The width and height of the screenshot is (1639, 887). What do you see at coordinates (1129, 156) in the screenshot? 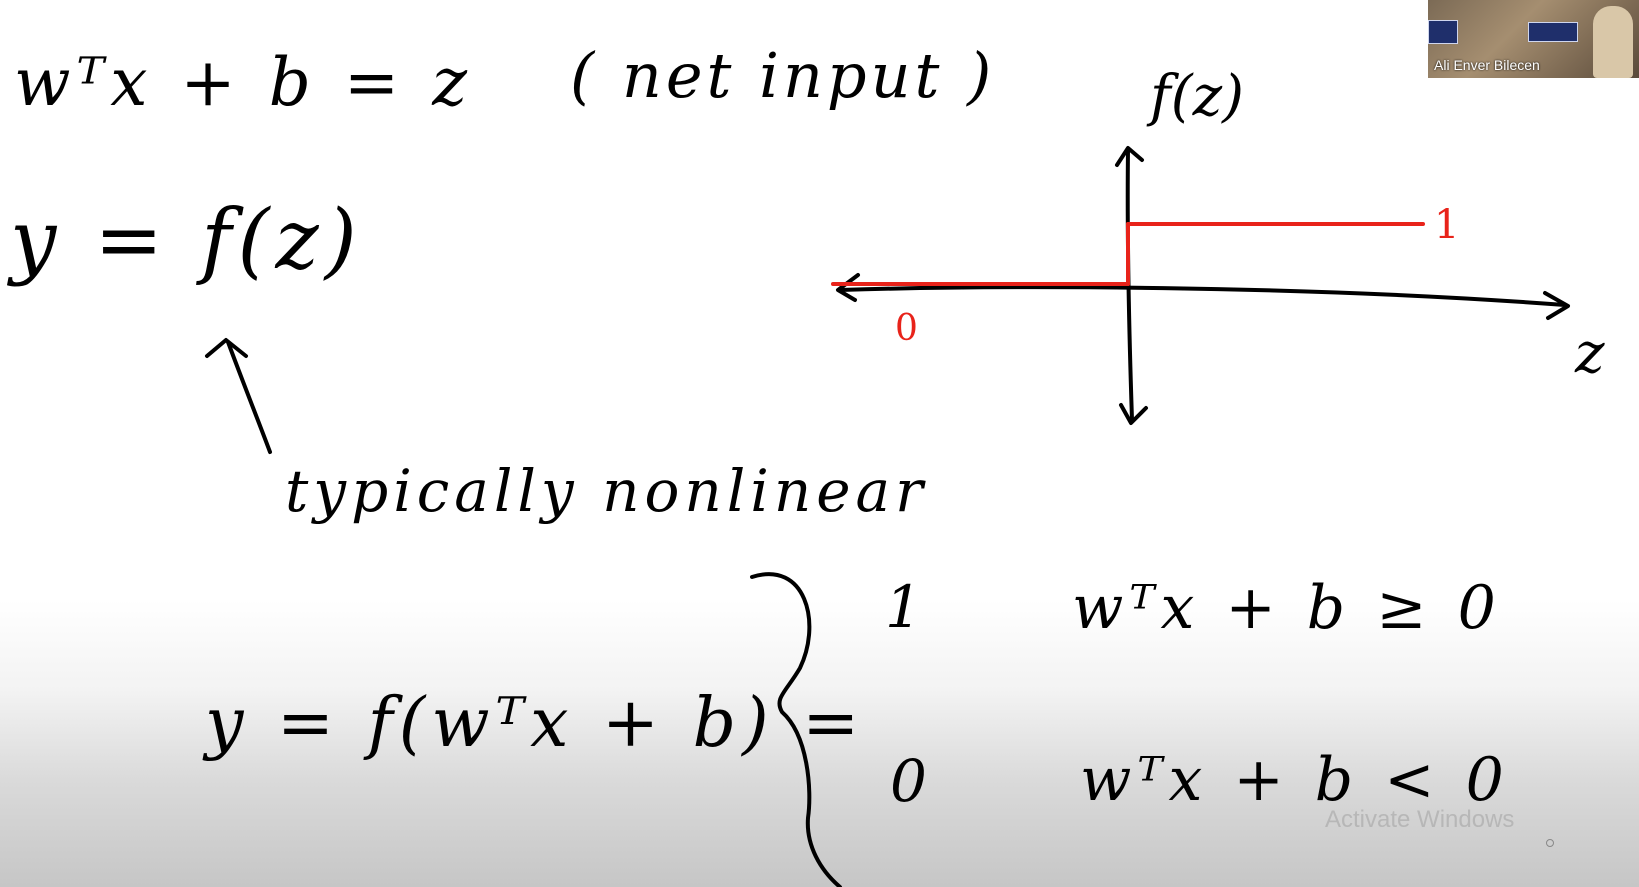
I see `y-axis-up-arrowhead` at bounding box center [1129, 156].